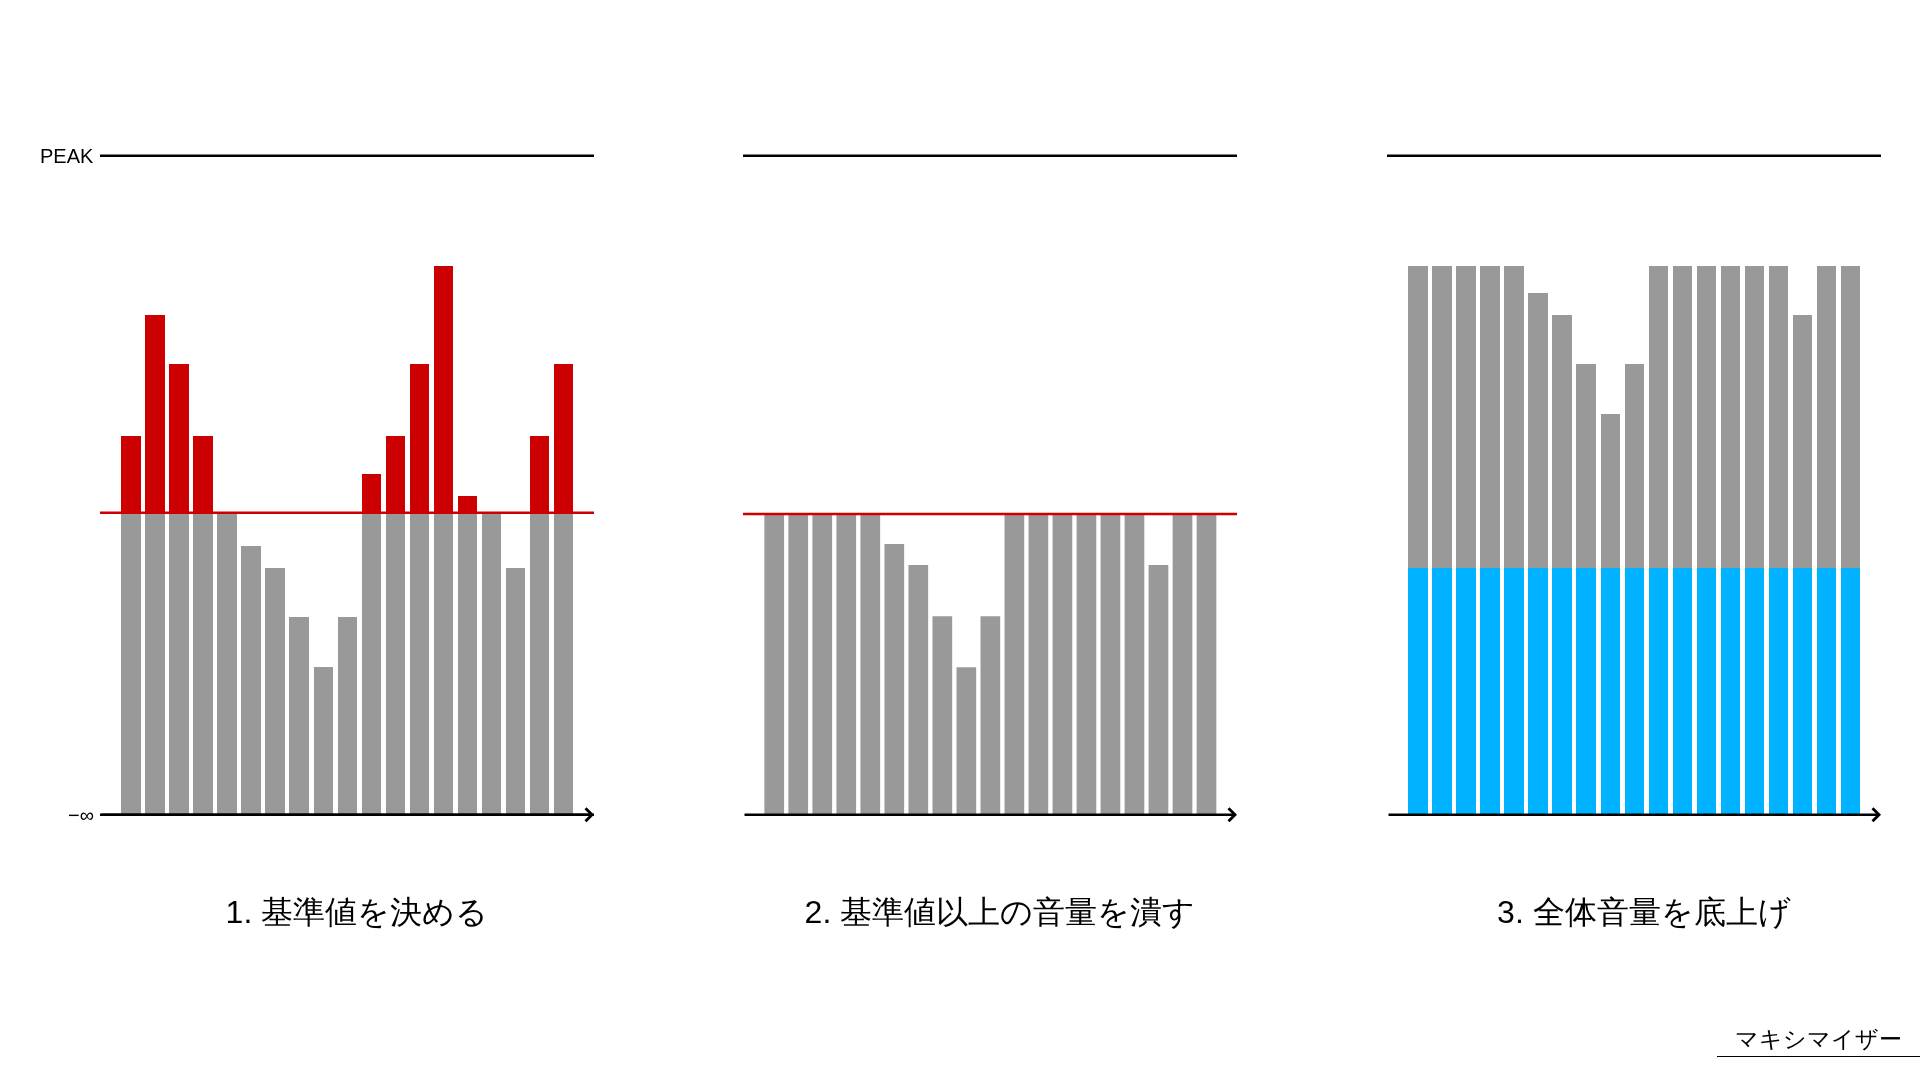 This screenshot has height=1080, width=1920. I want to click on text: 1. 基準値を決める, so click(357, 912).